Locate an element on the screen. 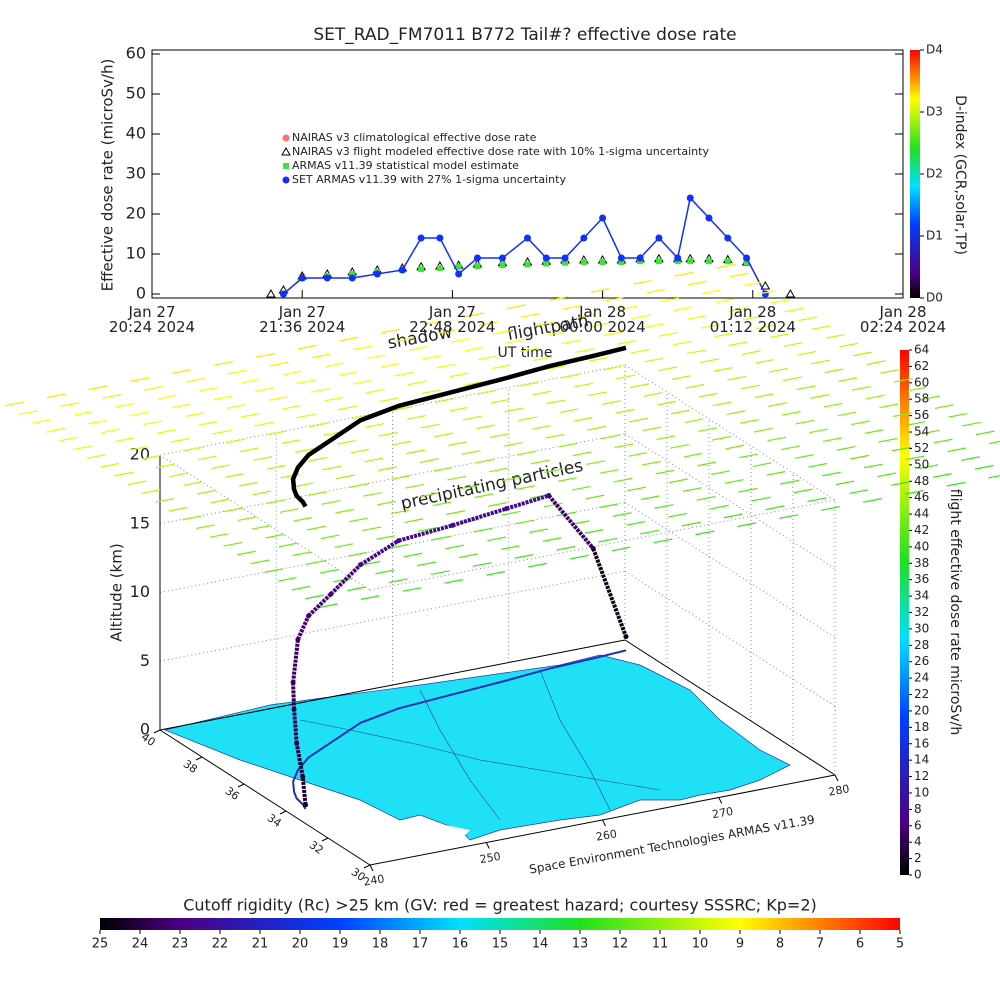 The image size is (1000, 1000). x-tick-label: Jan 27 21:36 2024 is located at coordinates (302, 319).